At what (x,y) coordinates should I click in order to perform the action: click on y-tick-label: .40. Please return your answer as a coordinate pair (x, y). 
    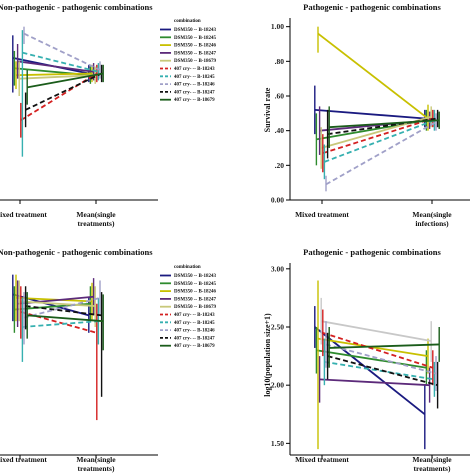
    Looking at the image, I should click on (280, 130).